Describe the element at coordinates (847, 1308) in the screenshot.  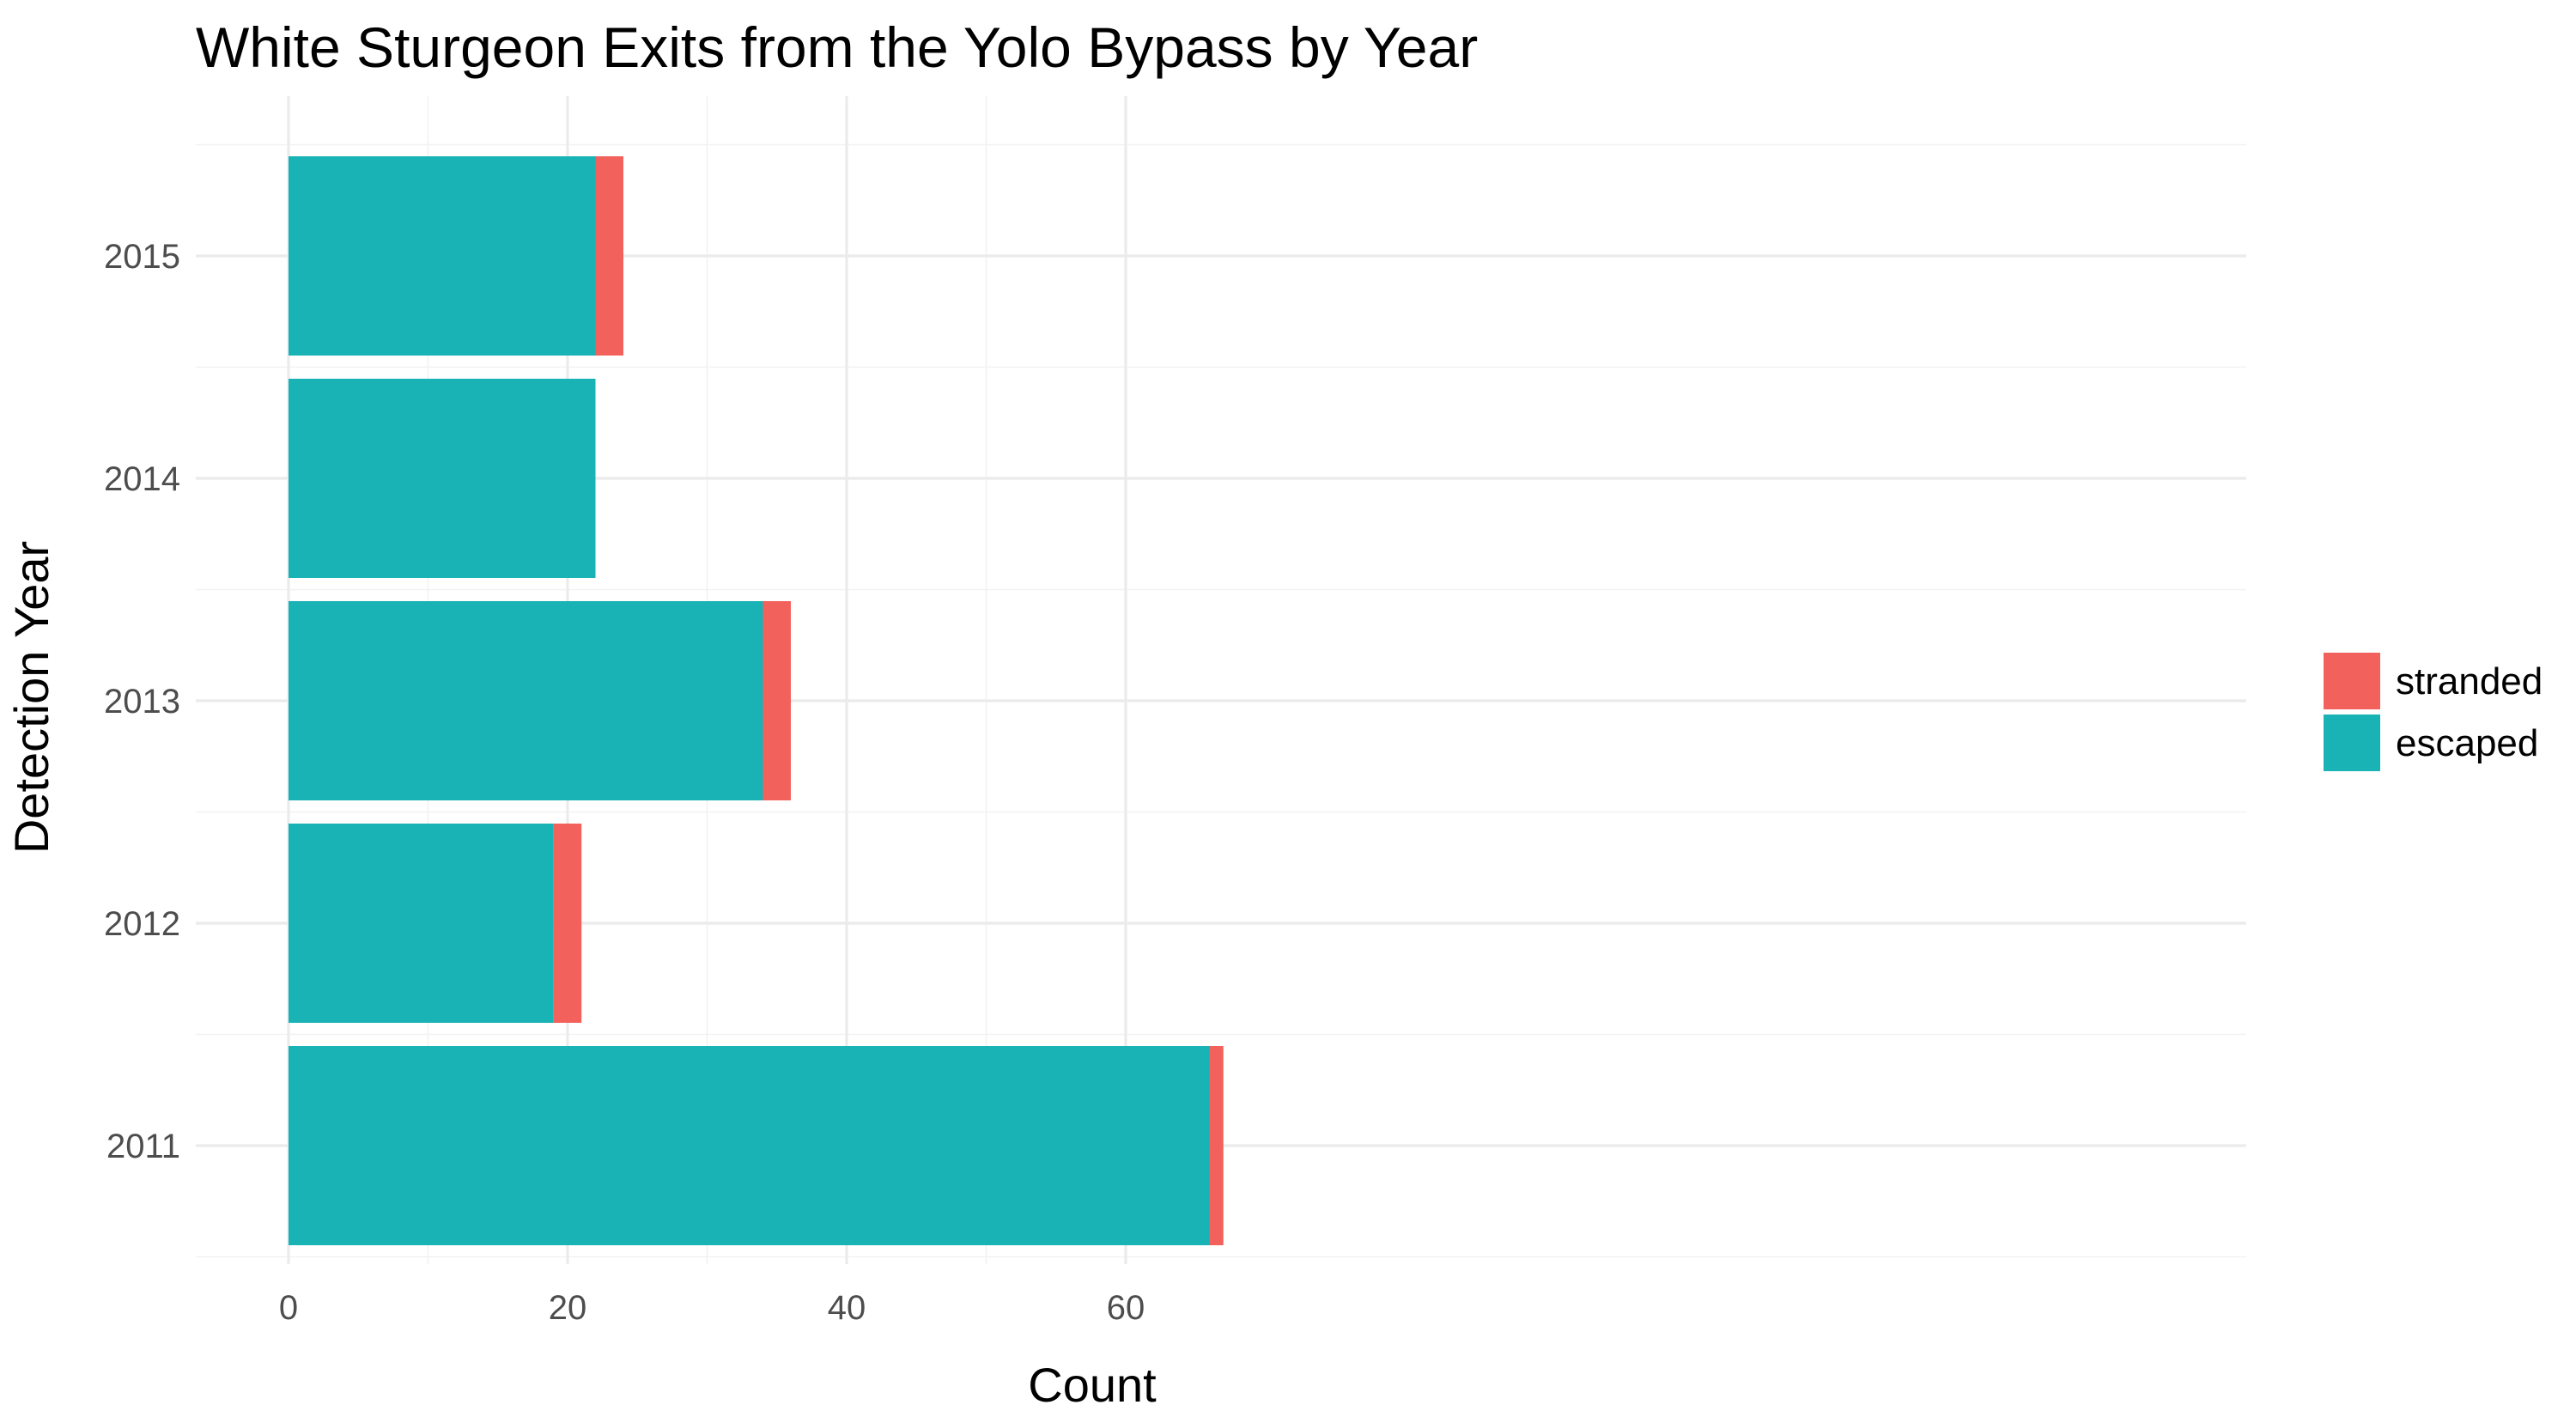
I see `x-tick-label: 40` at that location.